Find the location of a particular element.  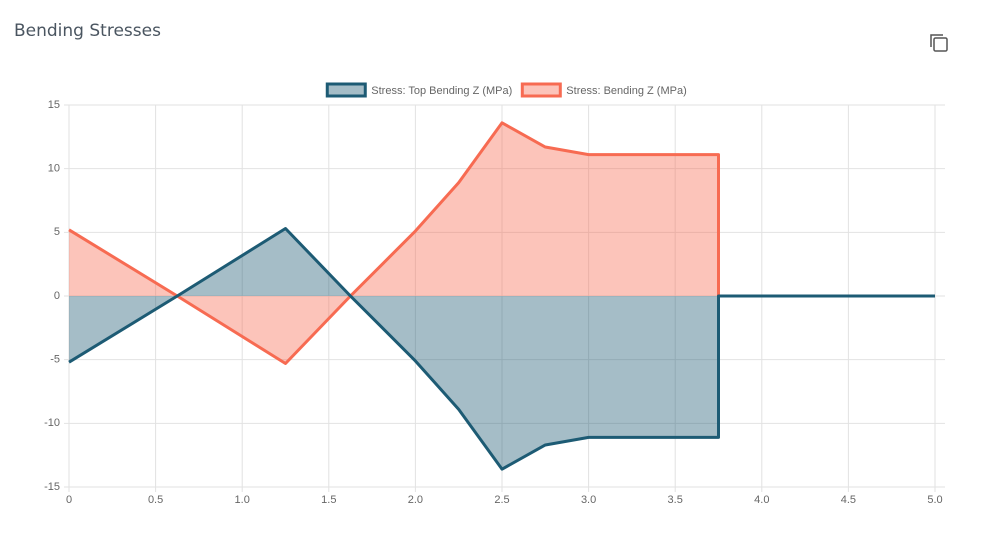

y-tick-label: 0 is located at coordinates (57, 296).